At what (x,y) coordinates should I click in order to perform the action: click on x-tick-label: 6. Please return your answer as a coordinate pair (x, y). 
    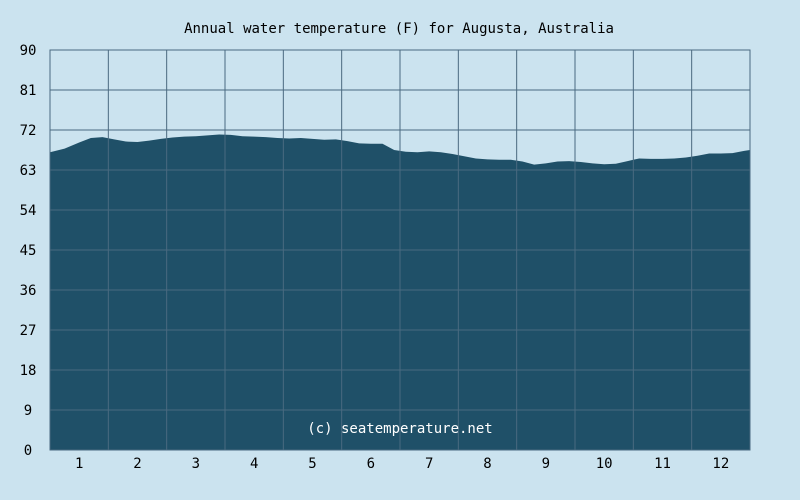
    Looking at the image, I should click on (371, 464).